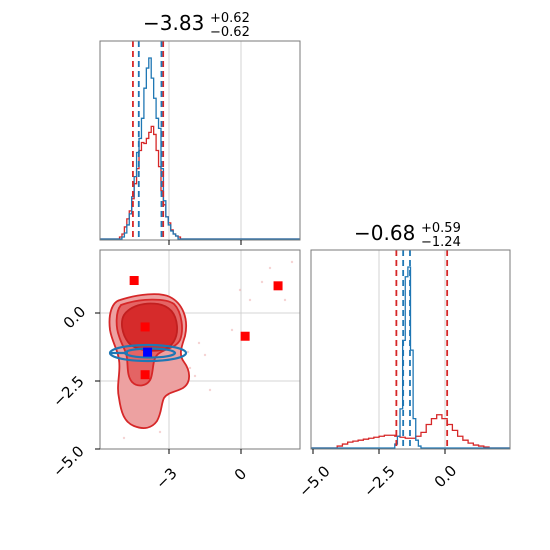 The height and width of the screenshot is (550, 550). I want to click on hist-1-title-upper: +0.62, so click(230, 18).